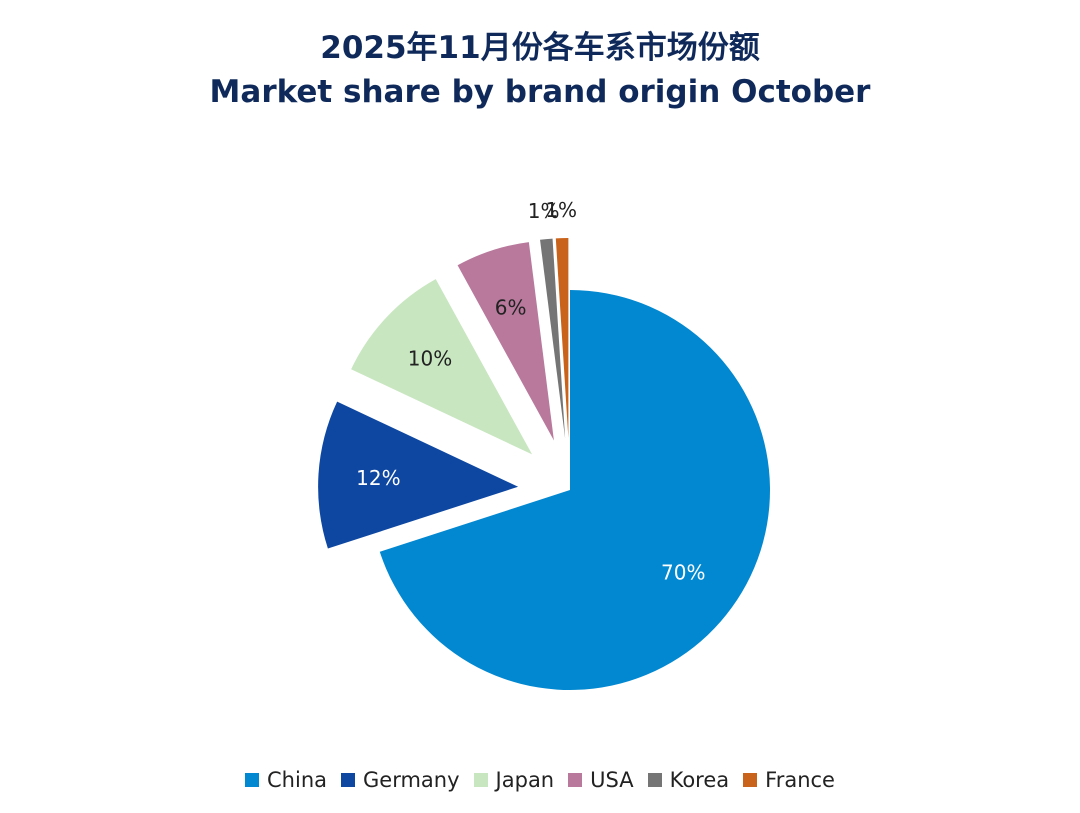 The height and width of the screenshot is (813, 1080). I want to click on legend-item-japan: Japan, so click(514, 780).